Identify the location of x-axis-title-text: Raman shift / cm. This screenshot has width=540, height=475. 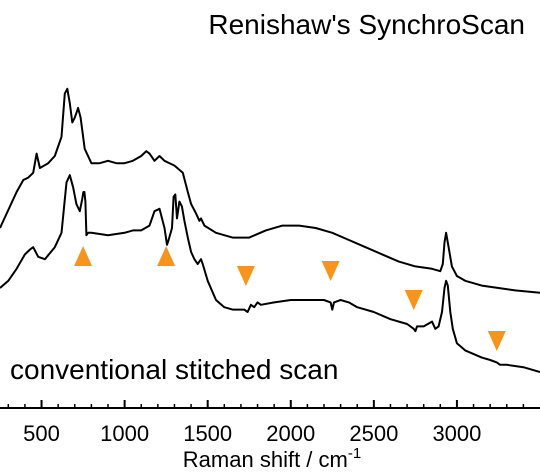
(265, 459).